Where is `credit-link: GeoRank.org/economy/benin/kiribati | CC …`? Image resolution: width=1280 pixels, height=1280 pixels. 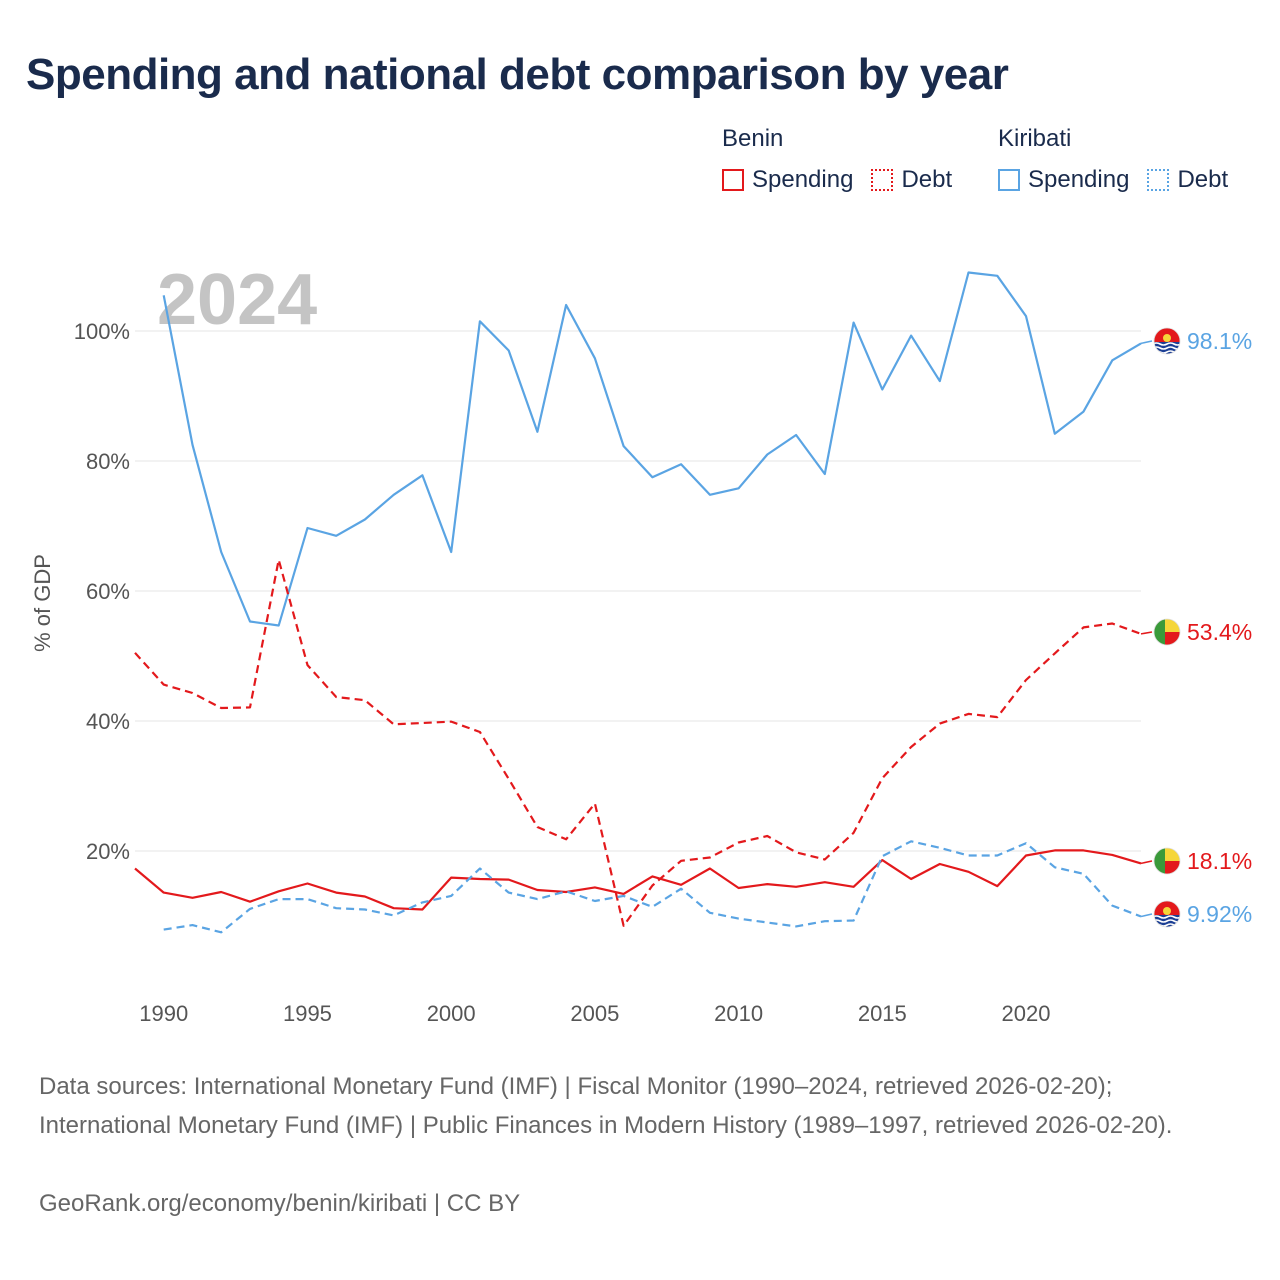
credit-link: GeoRank.org/economy/benin/kiribati | CC … is located at coordinates (280, 1203).